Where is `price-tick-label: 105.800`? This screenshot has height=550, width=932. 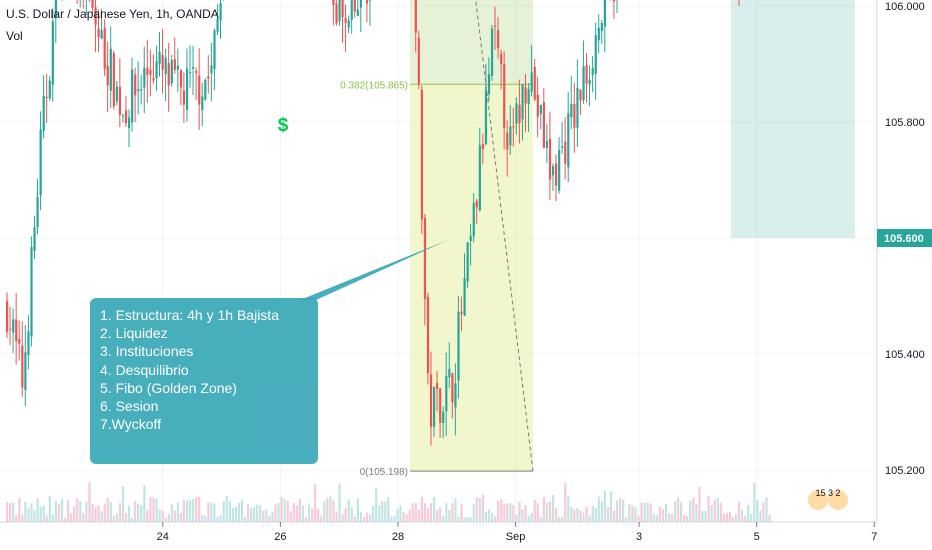 price-tick-label: 105.800 is located at coordinates (905, 123).